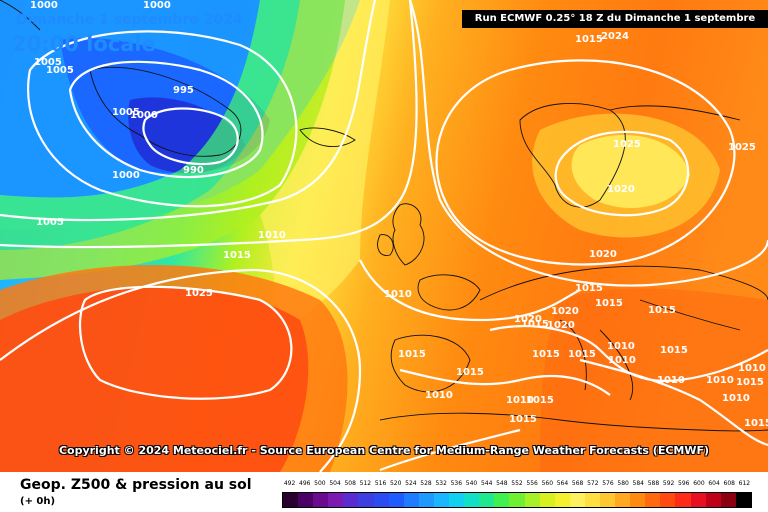 The height and width of the screenshot is (512, 768). Describe the element at coordinates (183, 90) in the screenshot. I see `isobar-label: 995` at that location.